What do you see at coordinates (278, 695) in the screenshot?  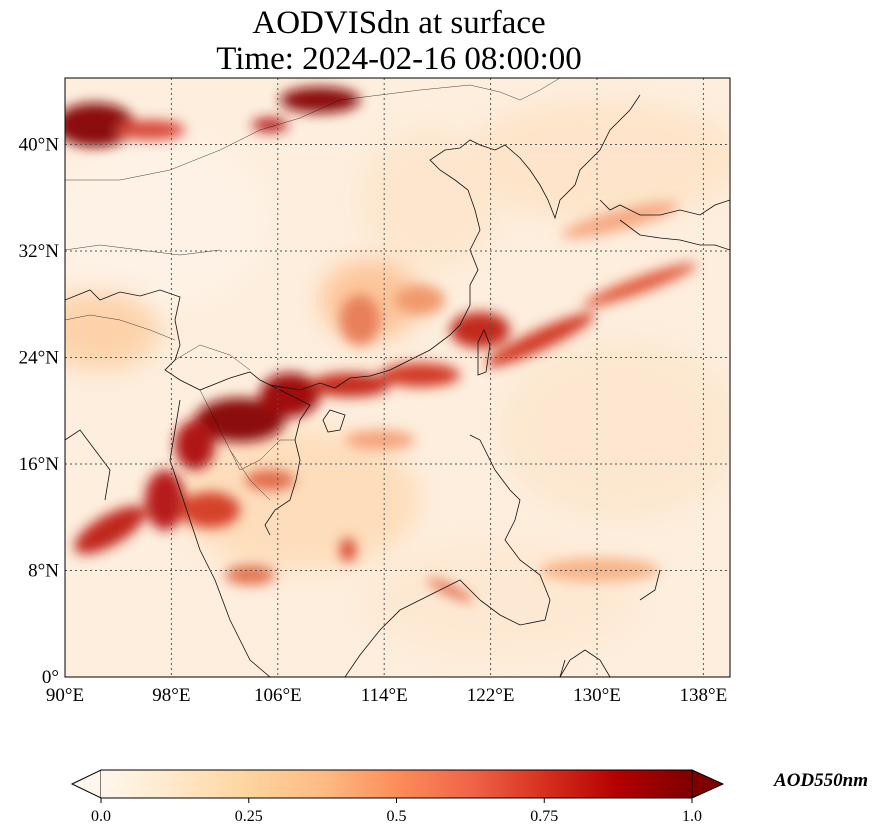 I see `x-tick-label: 106°E` at bounding box center [278, 695].